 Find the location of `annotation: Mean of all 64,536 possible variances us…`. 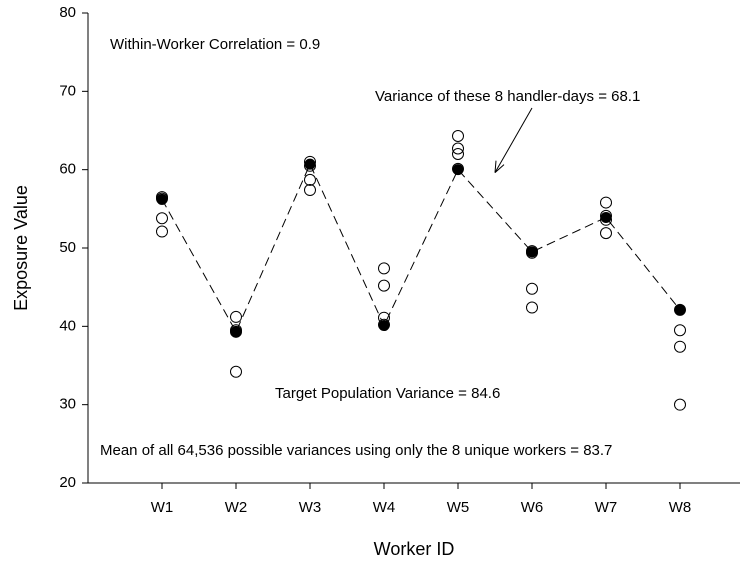

annotation: Mean of all 64,536 possible variances us… is located at coordinates (356, 450).